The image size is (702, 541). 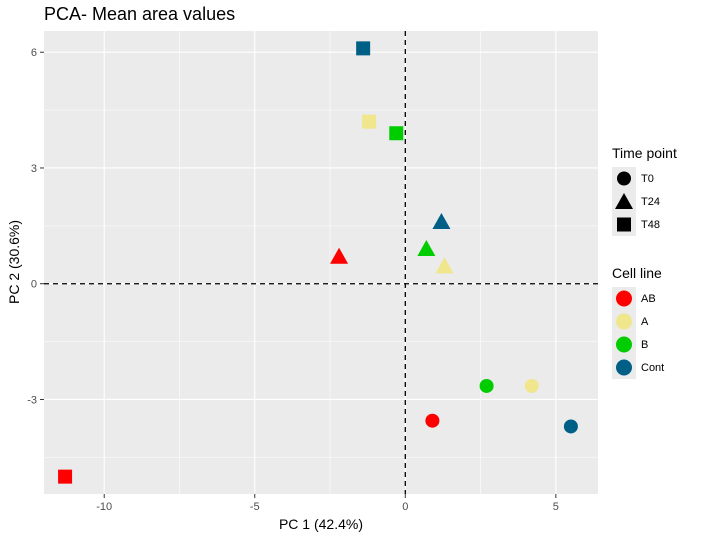 What do you see at coordinates (624, 201) in the screenshot?
I see `triangle-shape-icon` at bounding box center [624, 201].